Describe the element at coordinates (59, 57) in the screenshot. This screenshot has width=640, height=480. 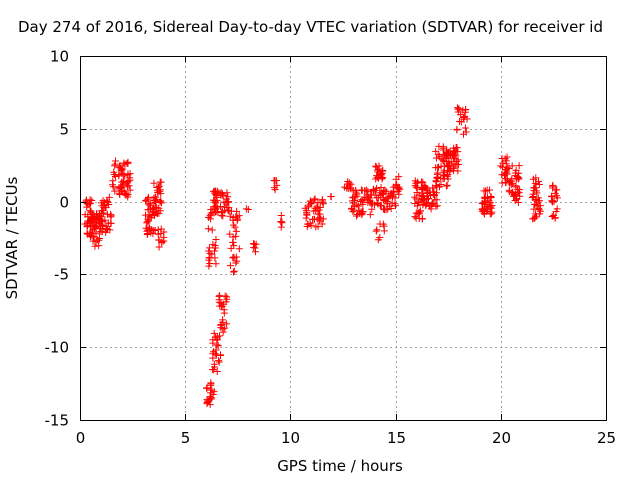
I see `y-tick-label: 10` at that location.